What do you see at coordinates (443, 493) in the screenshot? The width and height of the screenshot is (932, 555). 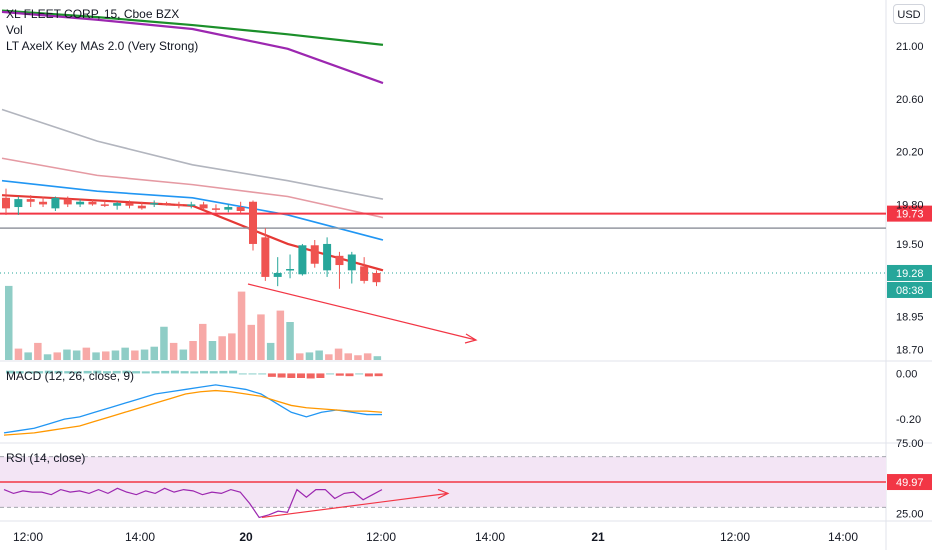 I see `rsi-trend-arrow-head` at bounding box center [443, 493].